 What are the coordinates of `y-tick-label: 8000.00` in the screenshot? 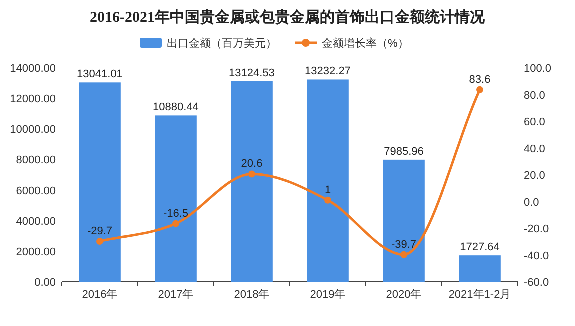 It's located at (36, 160).